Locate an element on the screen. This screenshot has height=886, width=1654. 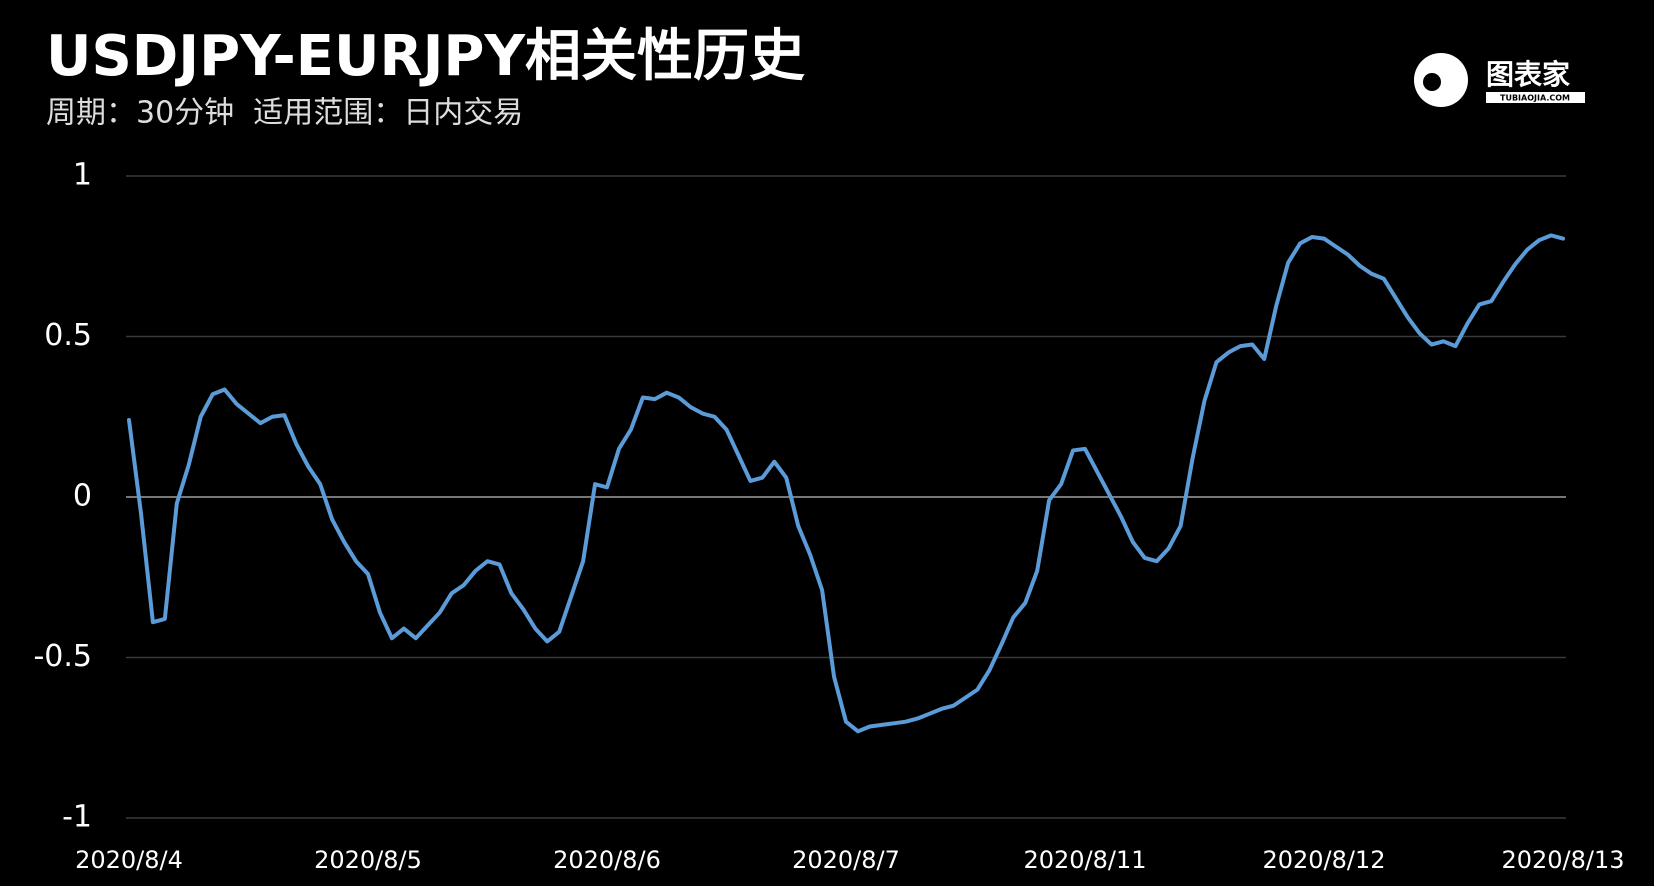
logo-name: 图表家 is located at coordinates (1528, 74).